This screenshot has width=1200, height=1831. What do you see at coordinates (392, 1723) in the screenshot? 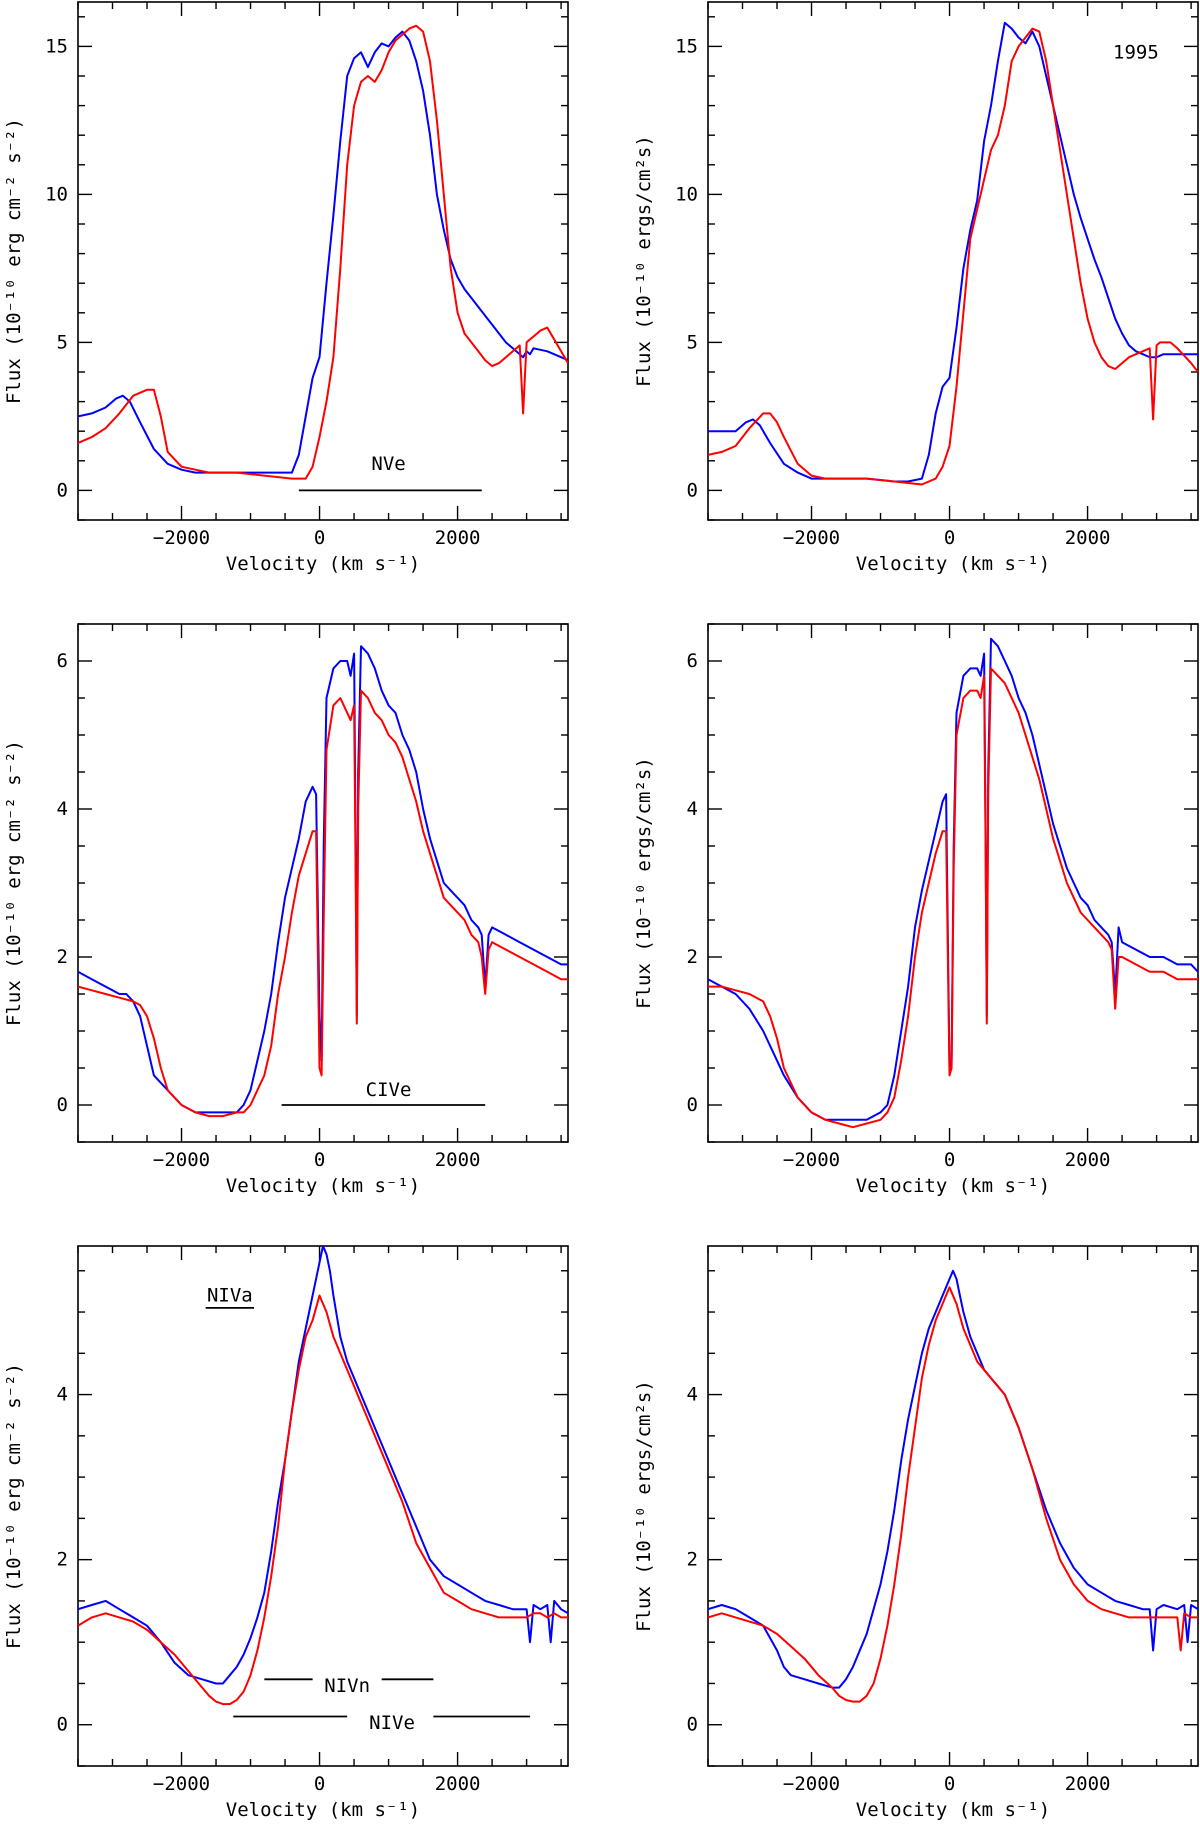
I see `annotation-label: NIVe` at bounding box center [392, 1723].